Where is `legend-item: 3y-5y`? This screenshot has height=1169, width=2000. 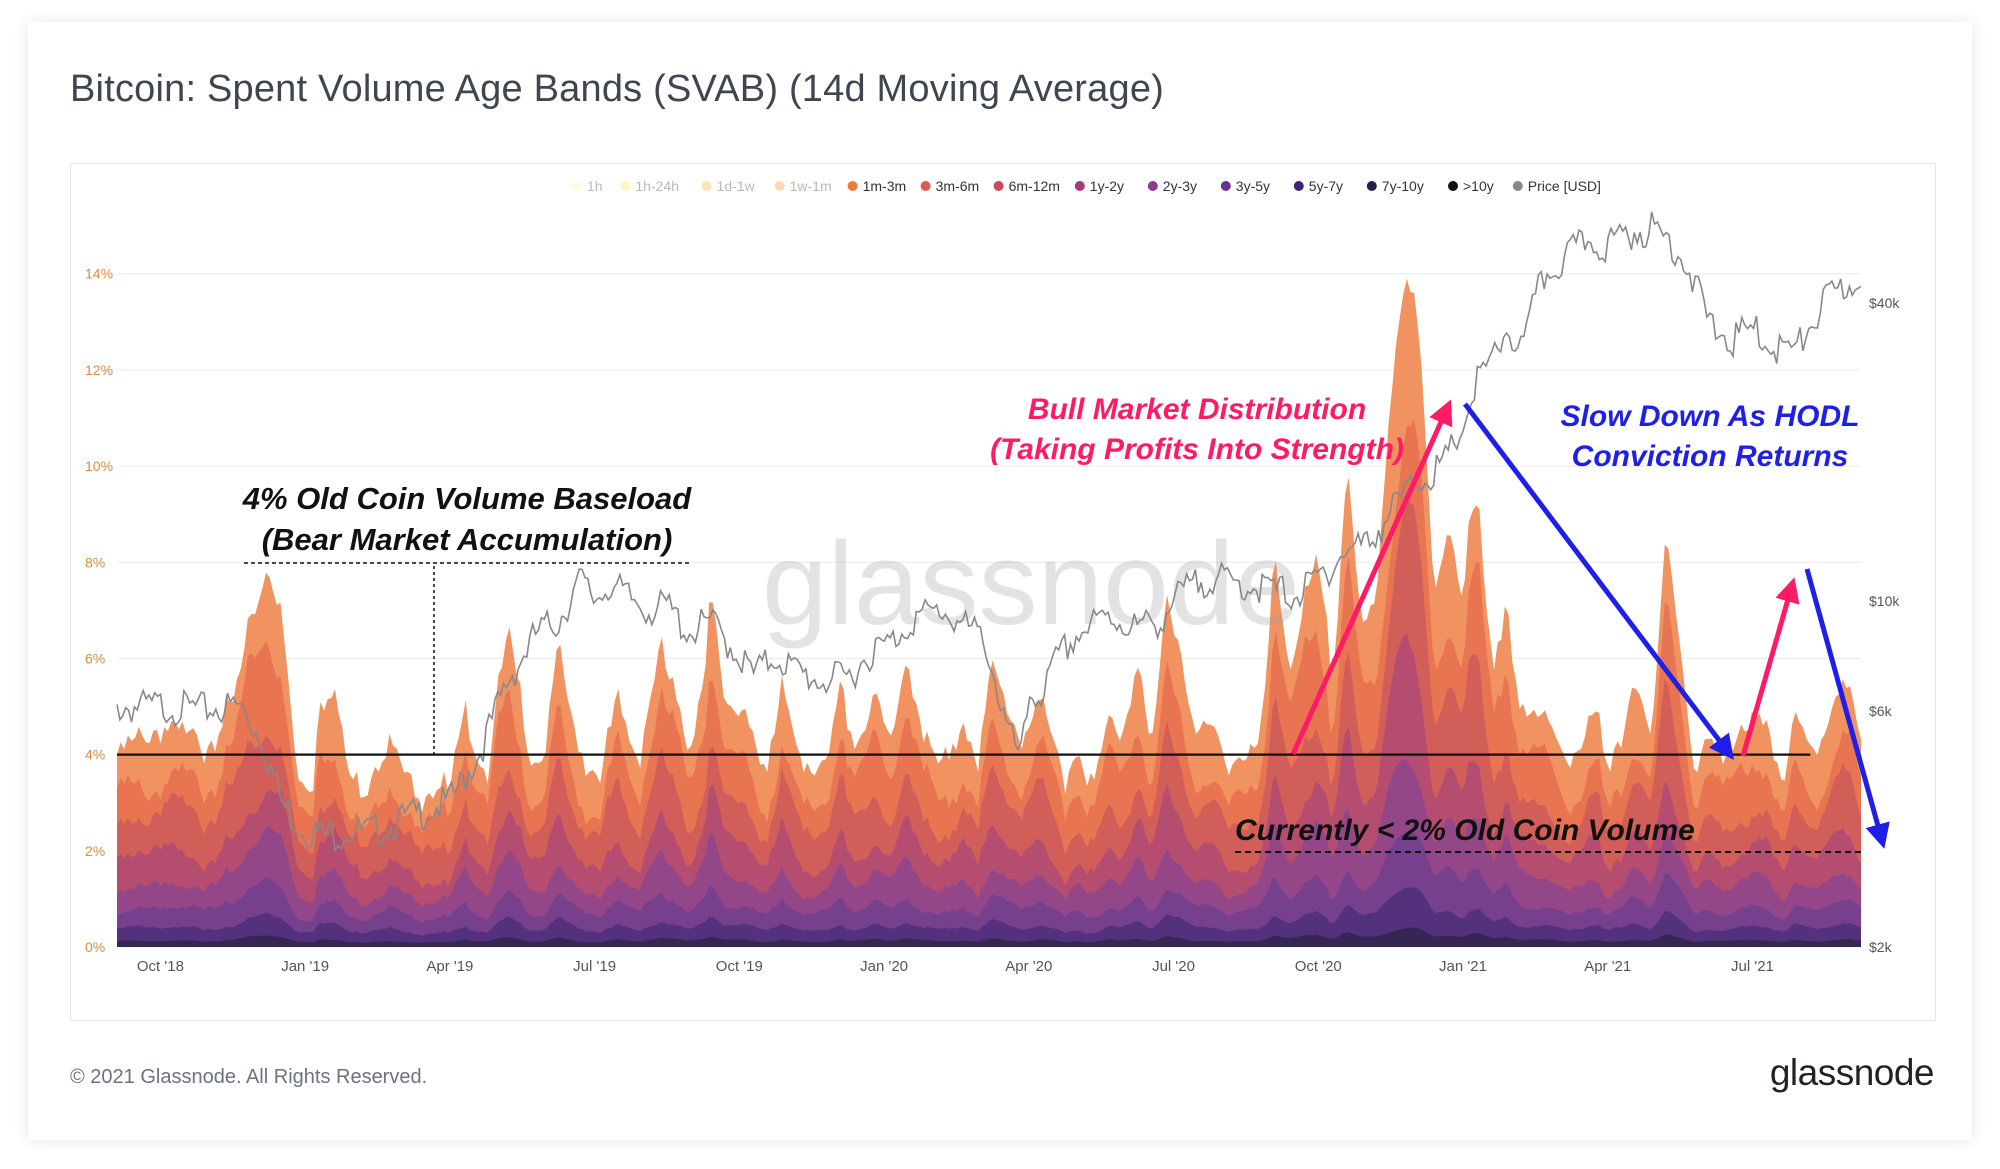 legend-item: 3y-5y is located at coordinates (1245, 186).